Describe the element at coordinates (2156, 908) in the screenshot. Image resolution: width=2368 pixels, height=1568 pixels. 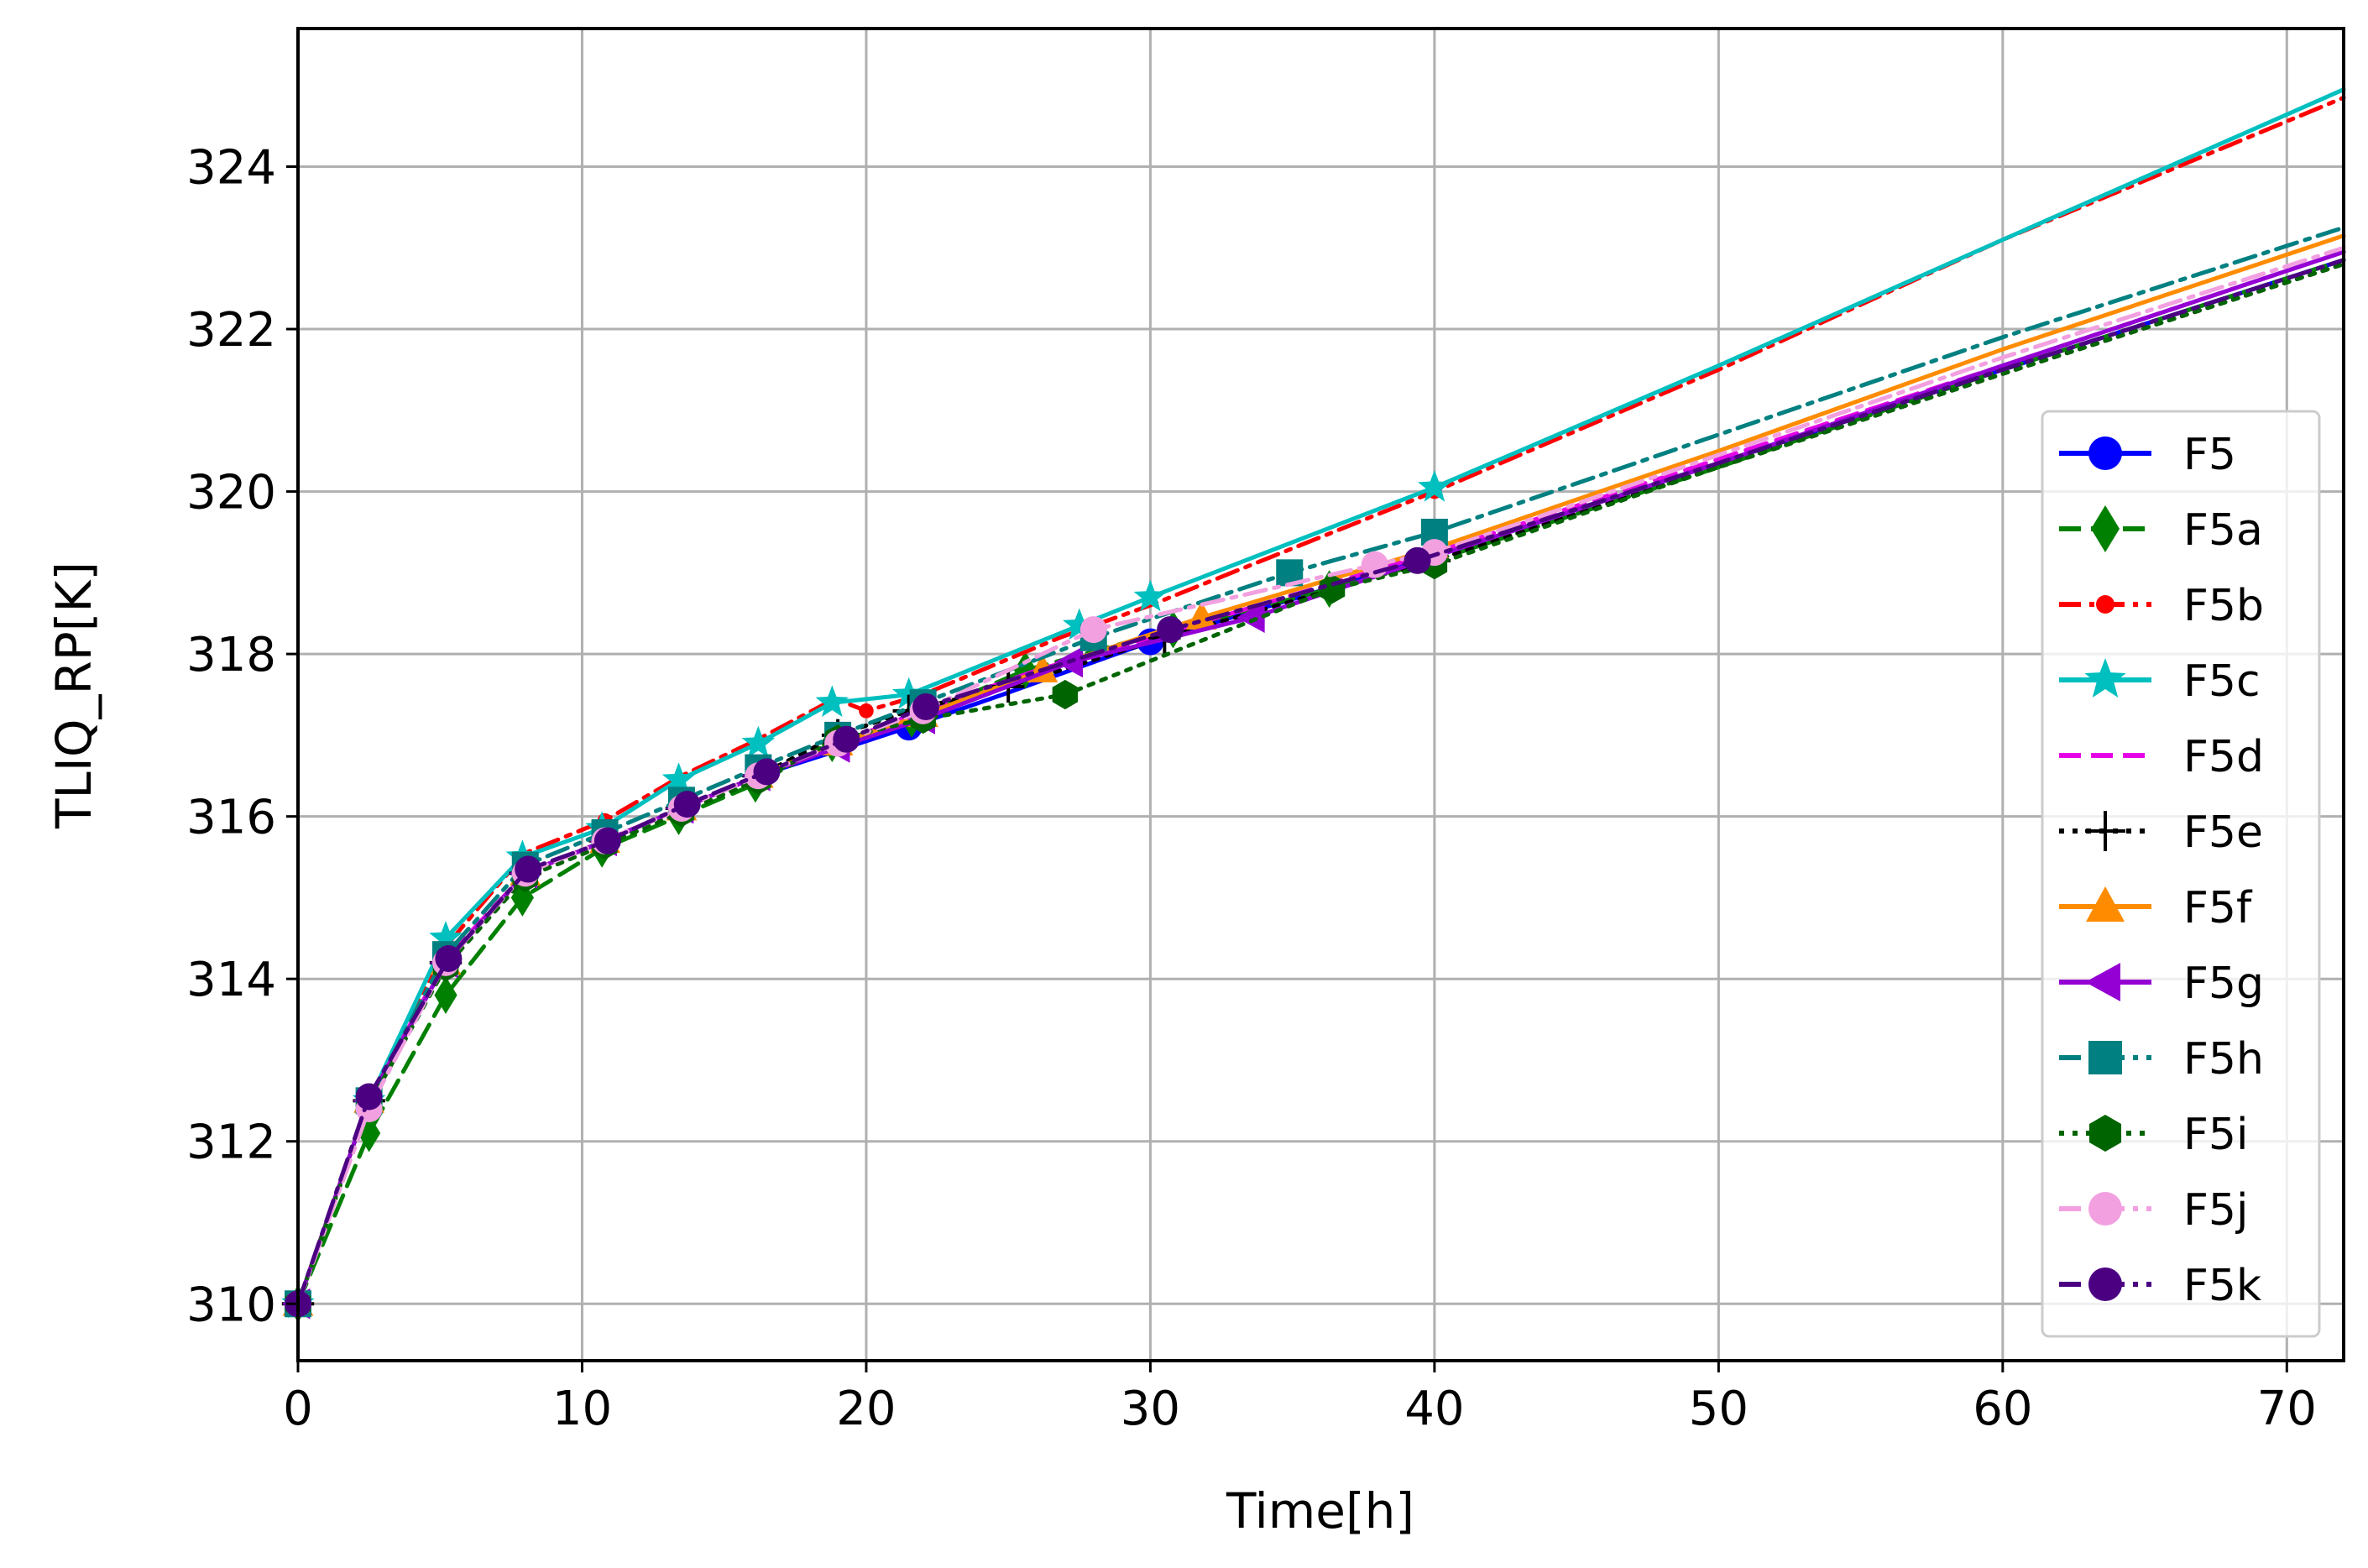
I see `legend-entry: F5f` at that location.